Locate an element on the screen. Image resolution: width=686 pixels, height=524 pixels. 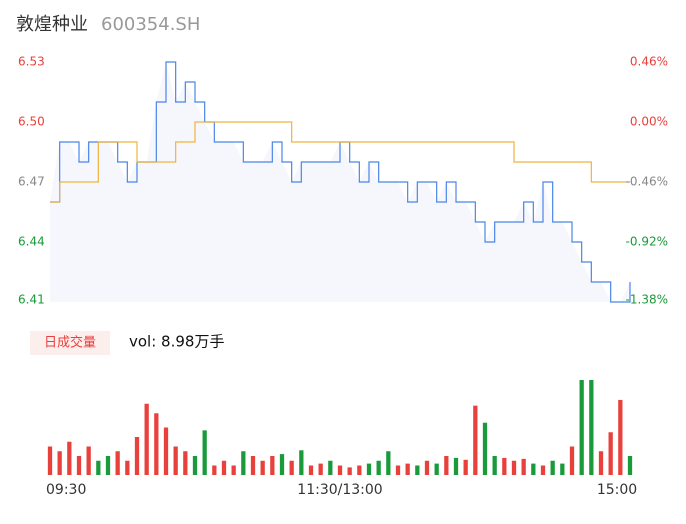
x-tick-label: 15:00 is located at coordinates (617, 490).